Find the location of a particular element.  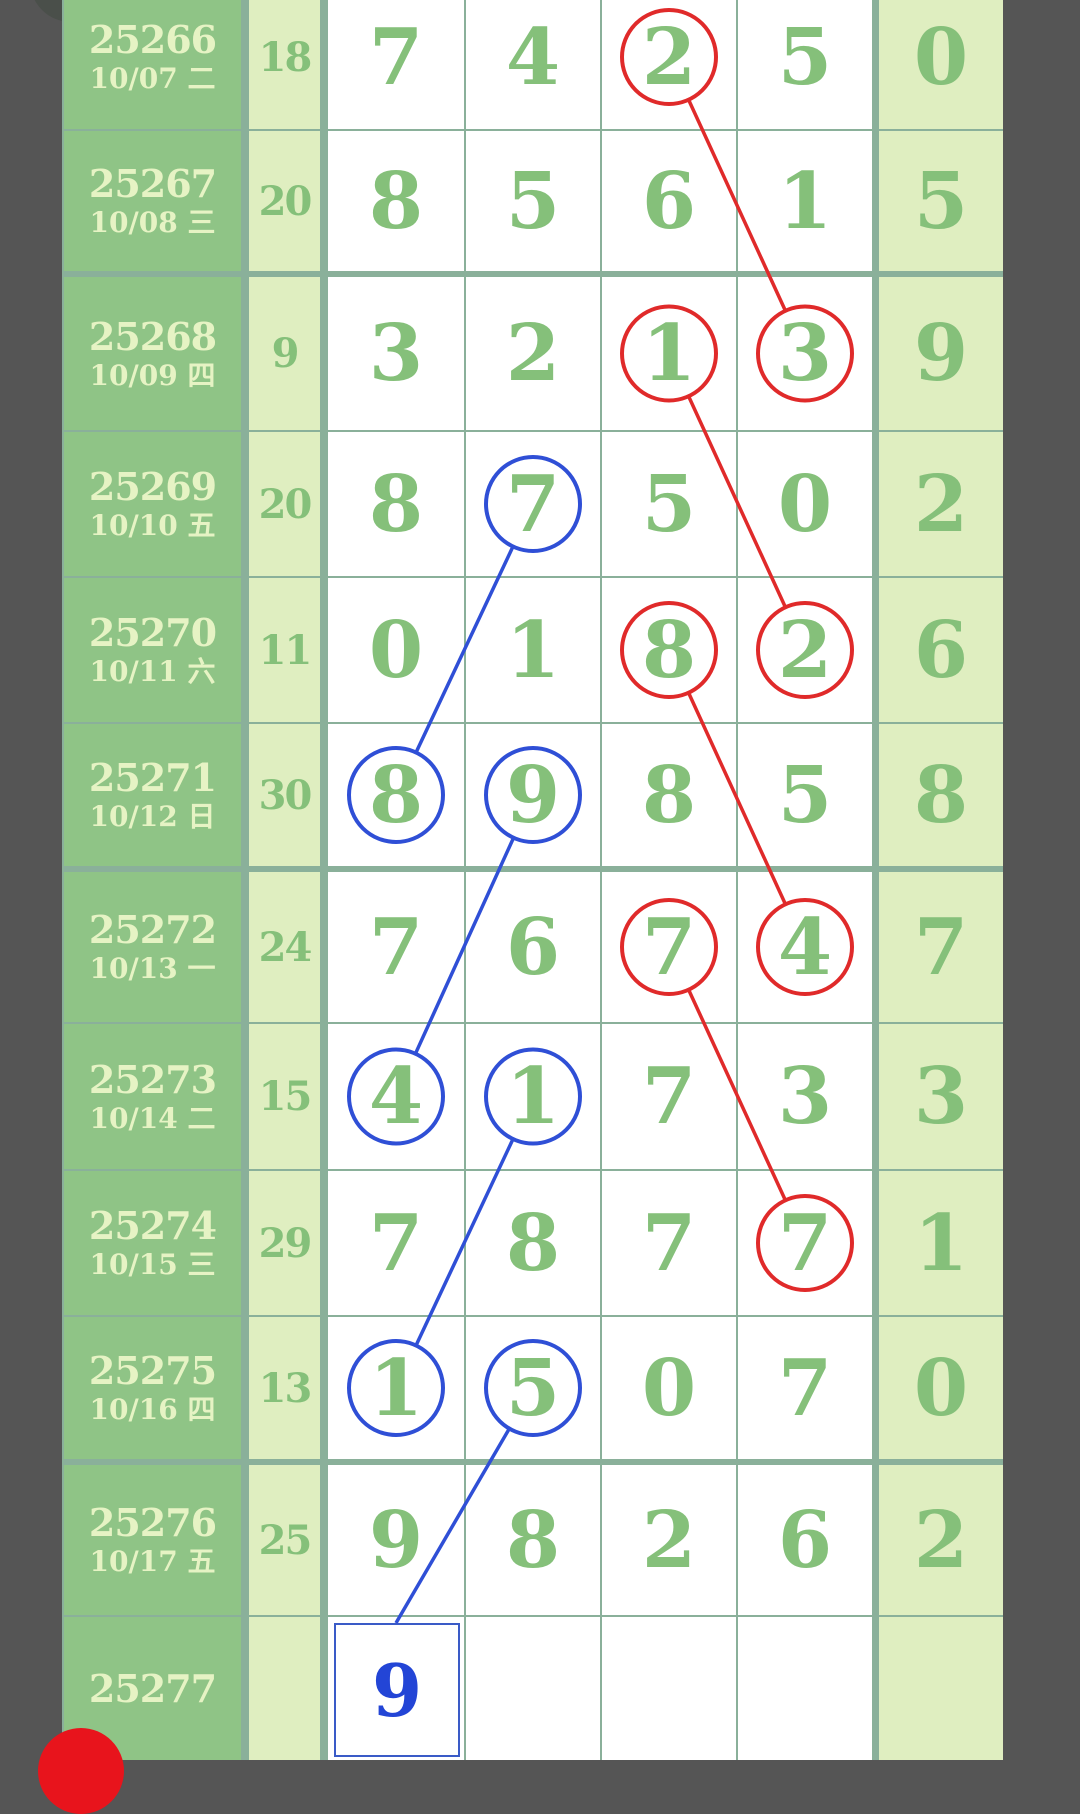

issue-cell: 25270 10/11 六 is located at coordinates (152, 650).